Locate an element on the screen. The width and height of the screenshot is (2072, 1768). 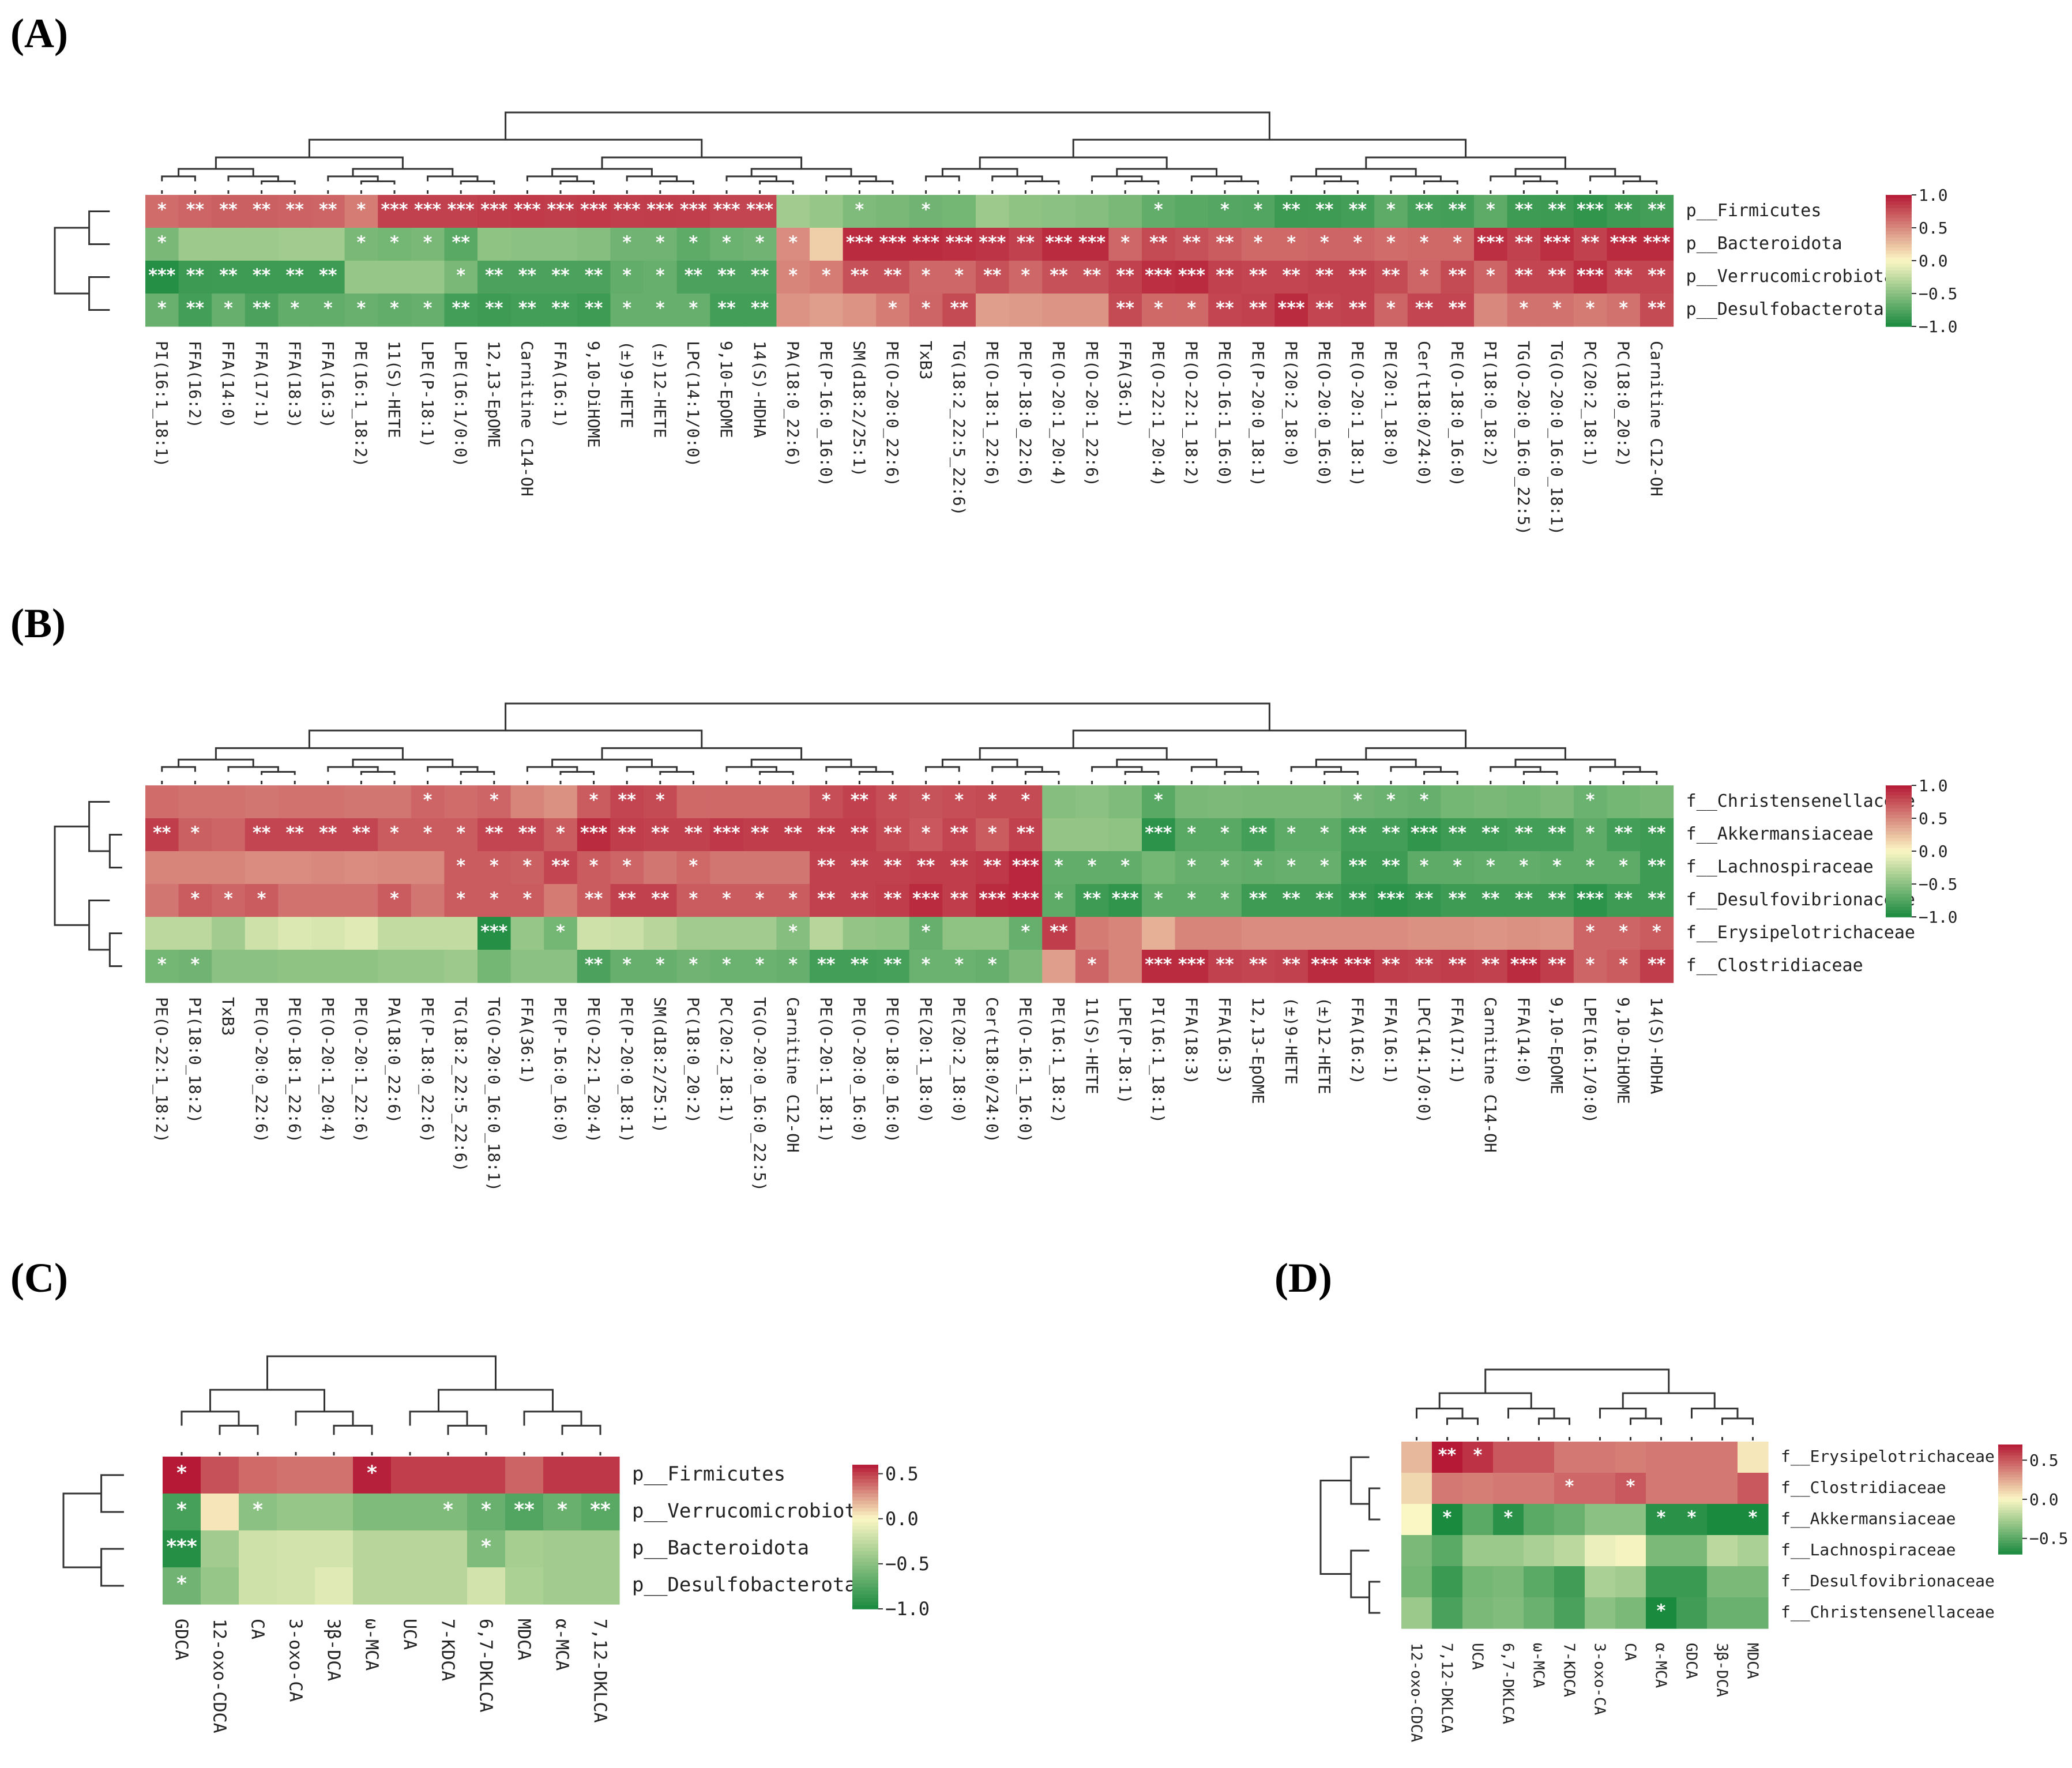
column-label: MDCA is located at coordinates (524, 1639).